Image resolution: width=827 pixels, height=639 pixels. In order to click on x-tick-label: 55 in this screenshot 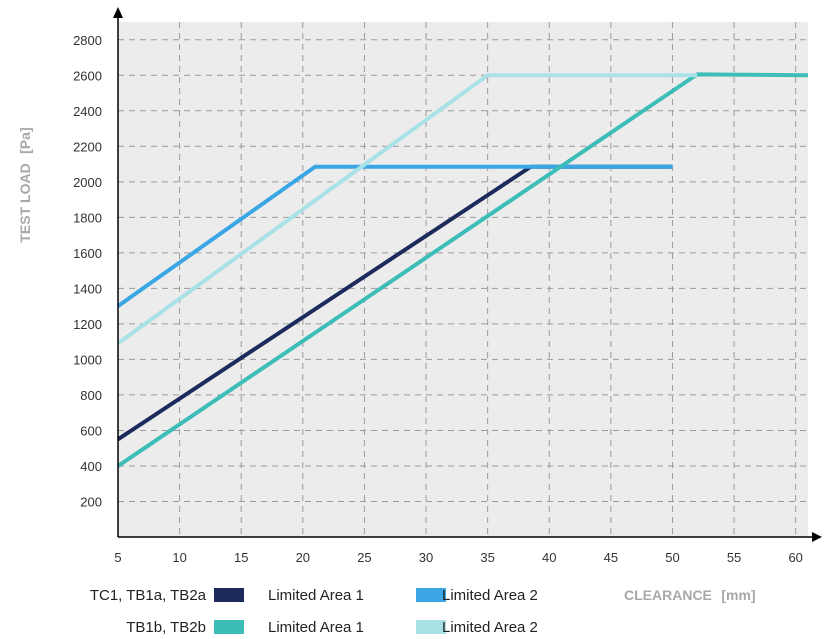, I will do `click(734, 557)`.